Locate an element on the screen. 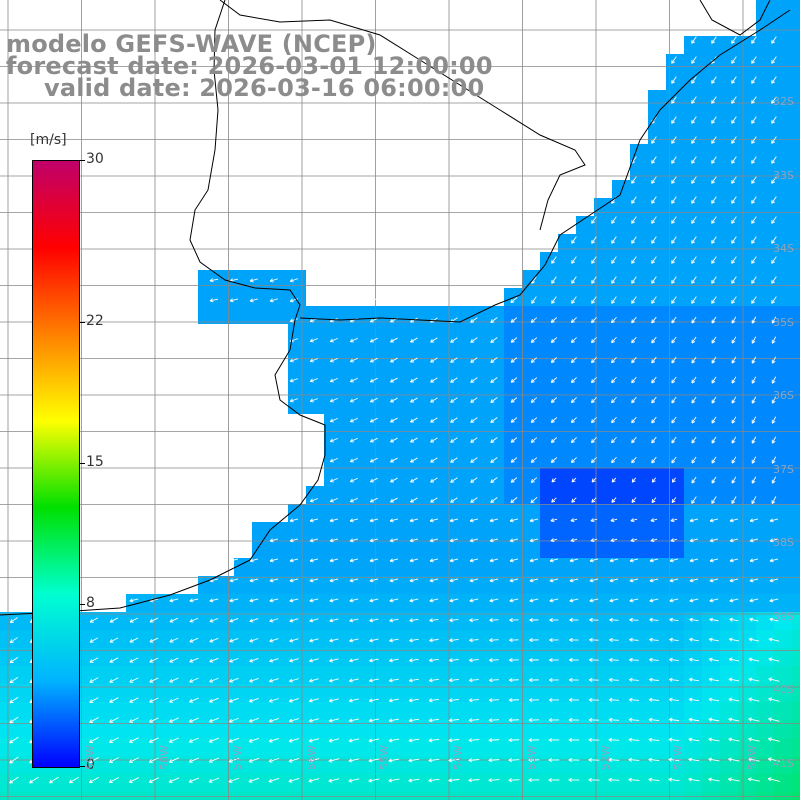 The height and width of the screenshot is (800, 800). coastline is located at coordinates (735, 18).